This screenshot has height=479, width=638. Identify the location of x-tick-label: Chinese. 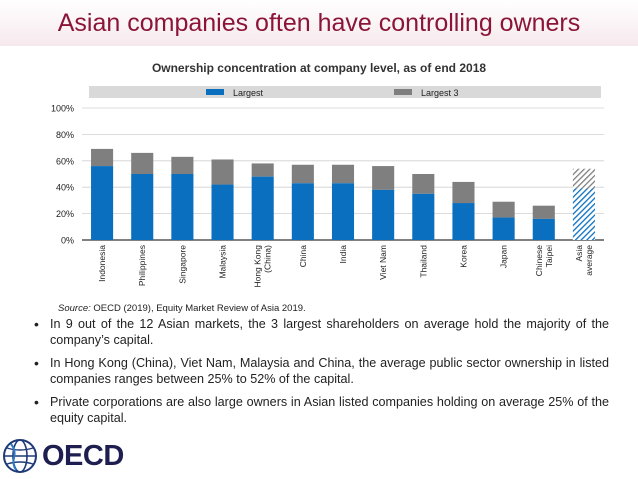
(539, 260).